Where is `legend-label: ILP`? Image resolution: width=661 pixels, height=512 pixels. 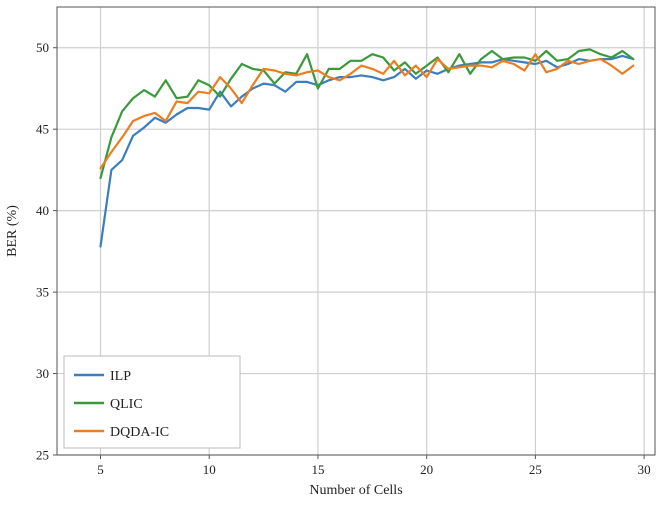 legend-label: ILP is located at coordinates (120, 376).